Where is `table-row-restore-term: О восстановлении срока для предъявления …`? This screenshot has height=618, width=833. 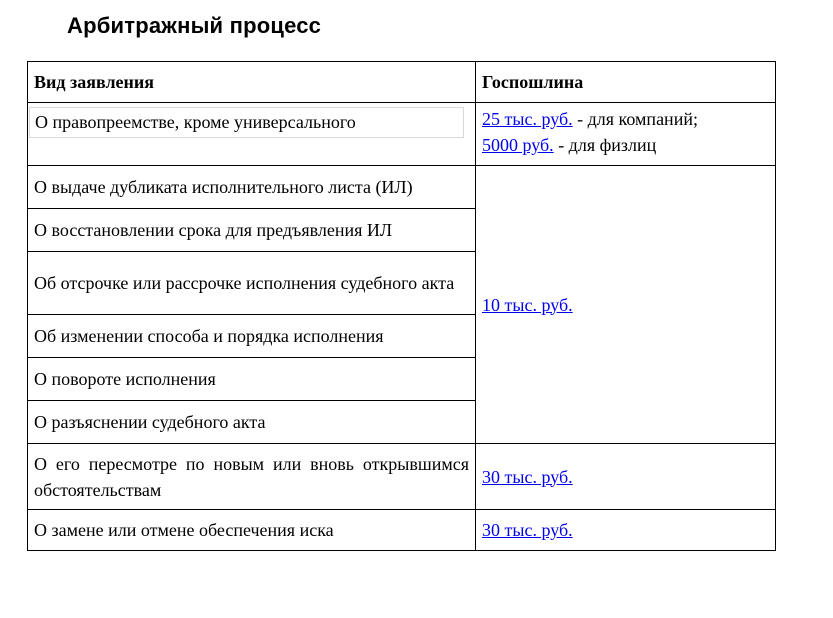
table-row-restore-term: О восстановлении срока для предъявления … is located at coordinates (401, 230).